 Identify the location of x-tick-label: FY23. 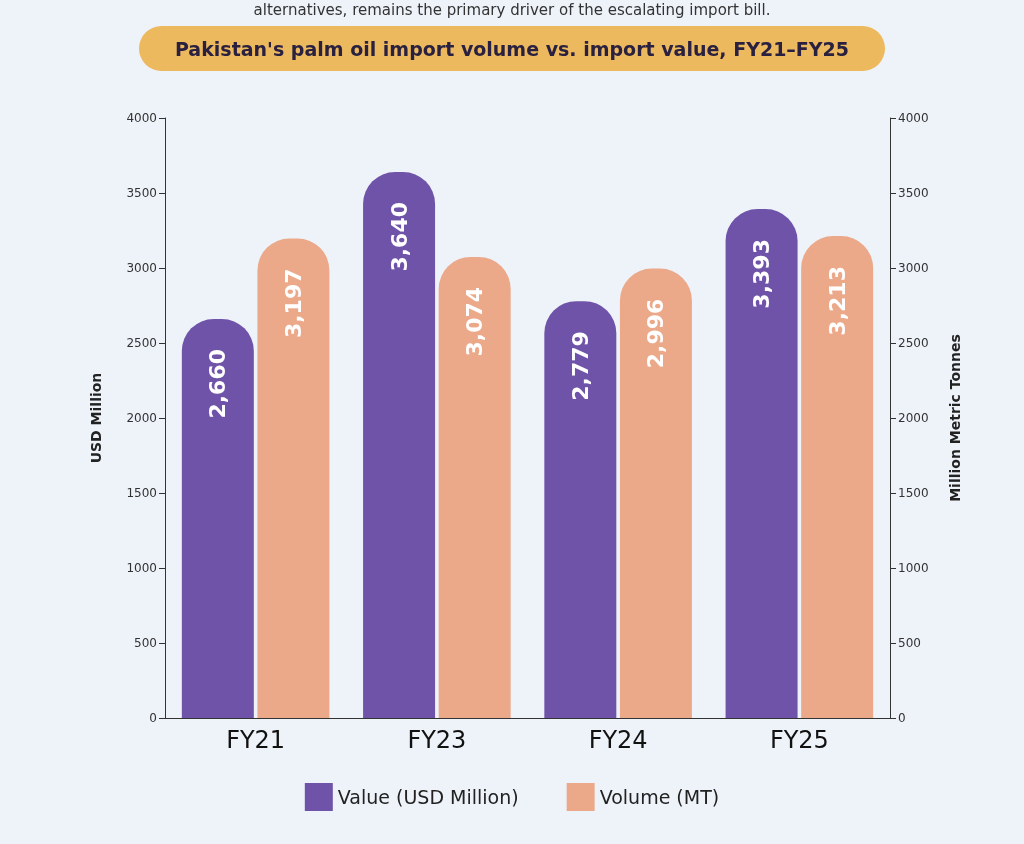
(437, 740).